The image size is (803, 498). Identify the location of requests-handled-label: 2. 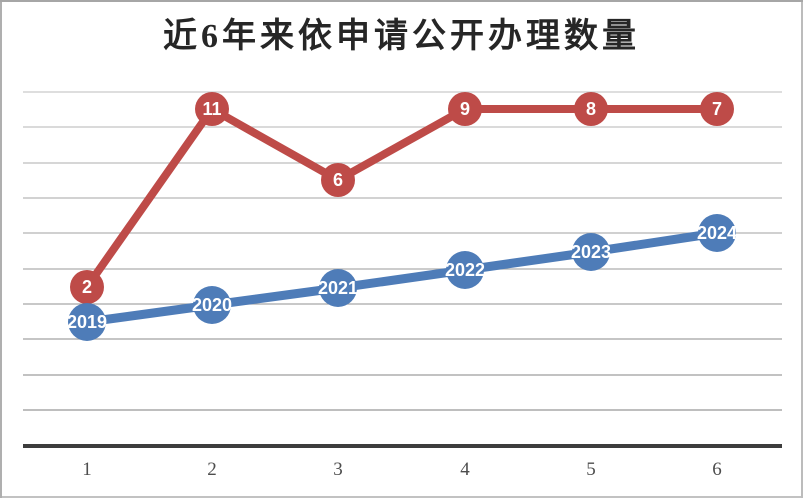
(87, 287).